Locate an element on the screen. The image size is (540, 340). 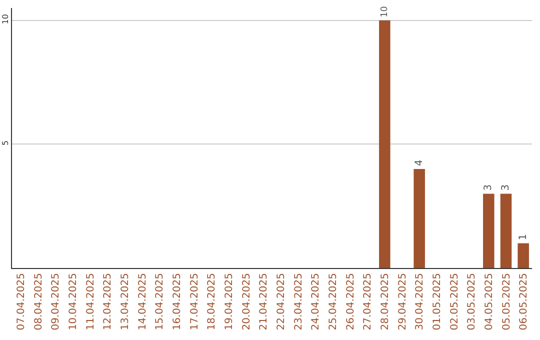
x-tick-label: 02.05.2025 is located at coordinates (454, 301).